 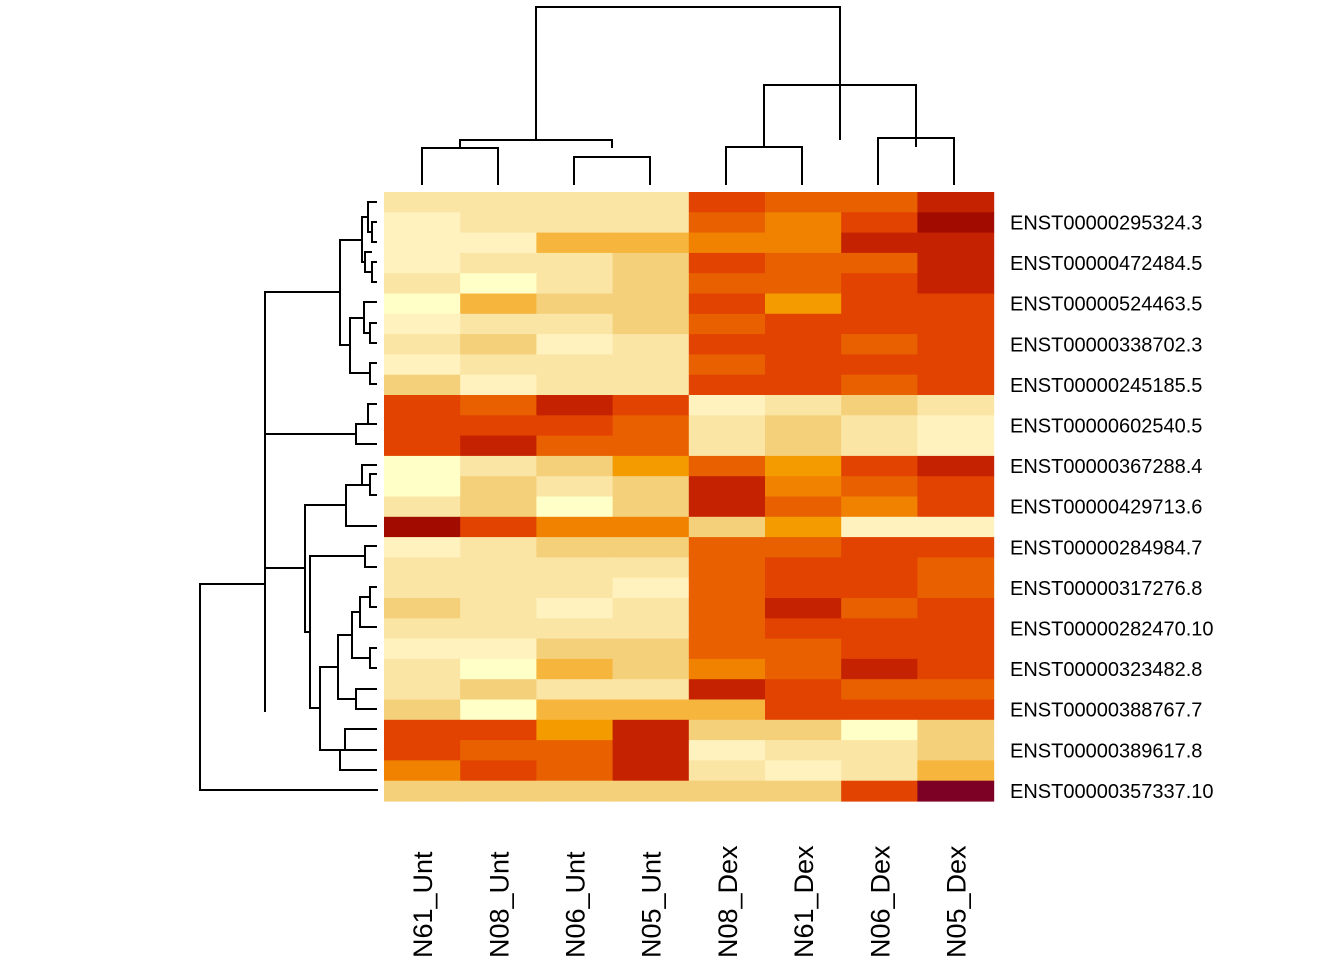 I want to click on row-label: ENST00000317276.8, so click(x=1106, y=589).